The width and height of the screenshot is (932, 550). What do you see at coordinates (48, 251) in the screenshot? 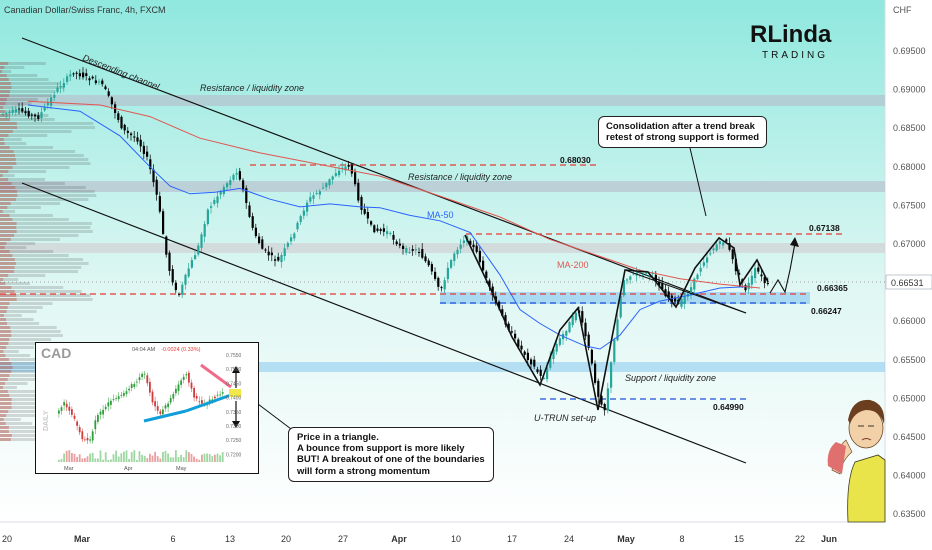
I see `volume-profile` at bounding box center [48, 251].